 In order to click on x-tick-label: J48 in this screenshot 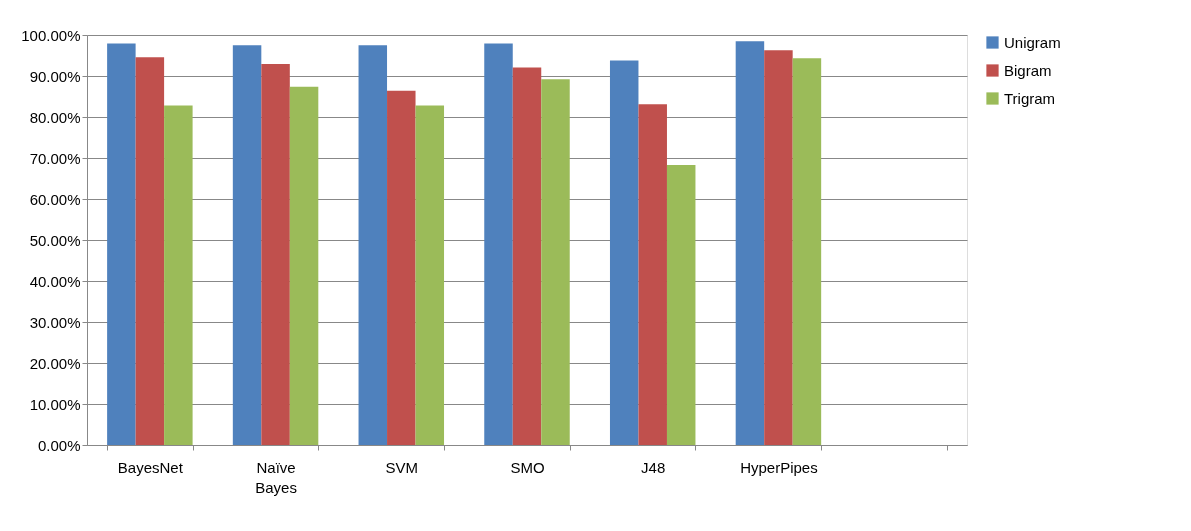, I will do `click(653, 467)`.